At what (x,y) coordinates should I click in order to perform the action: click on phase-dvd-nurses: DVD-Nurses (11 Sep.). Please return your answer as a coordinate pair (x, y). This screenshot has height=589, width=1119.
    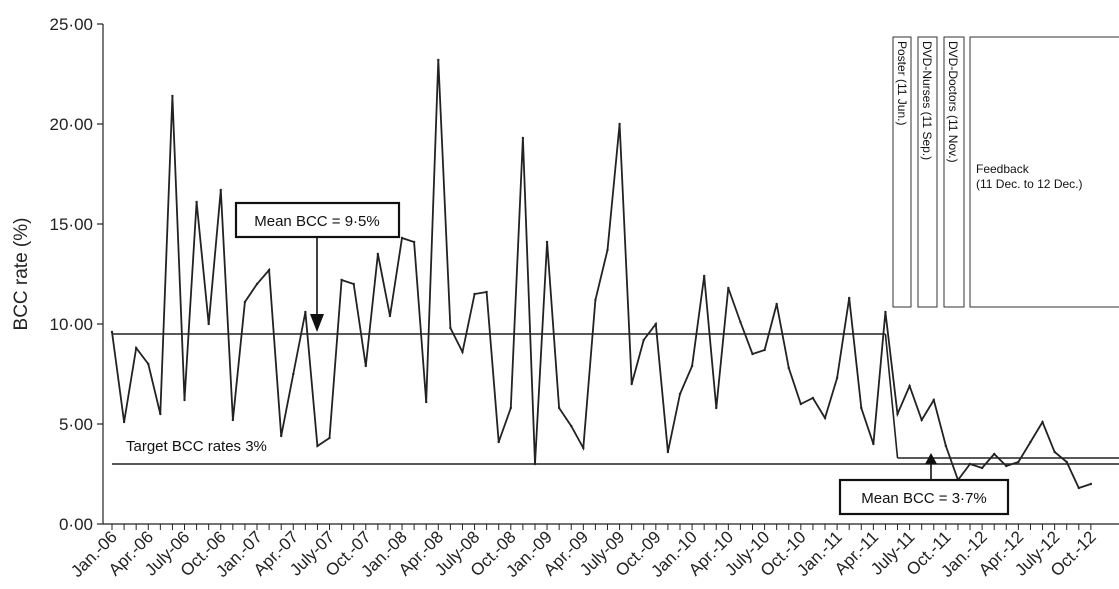
    Looking at the image, I should click on (927, 172).